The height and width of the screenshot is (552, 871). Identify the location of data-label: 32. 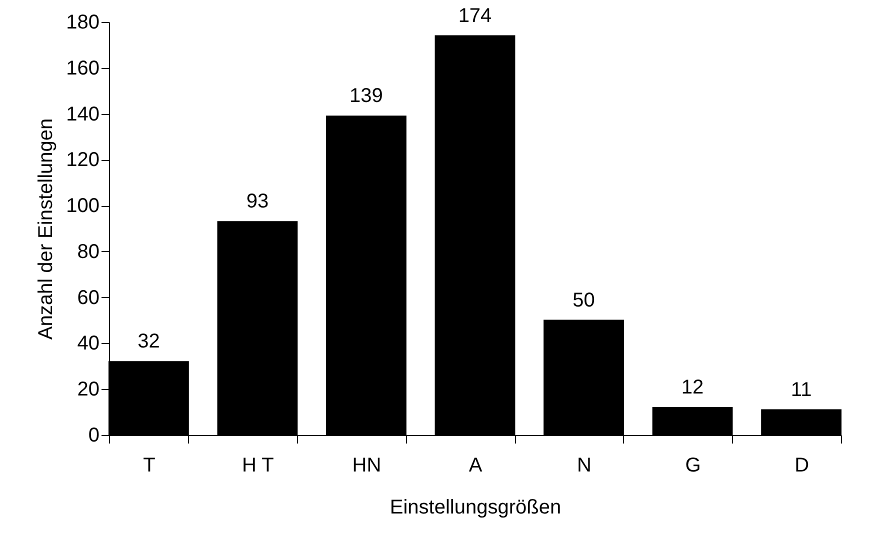
(149, 341).